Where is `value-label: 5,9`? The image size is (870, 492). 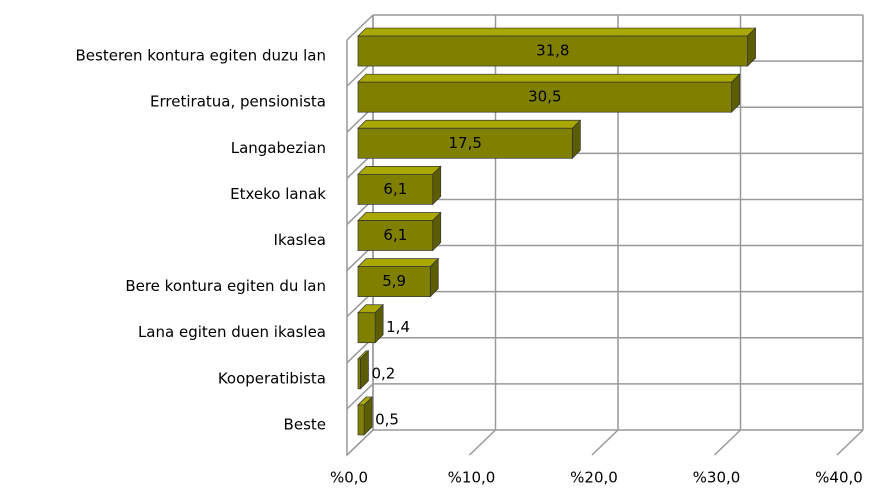
value-label: 5,9 is located at coordinates (394, 281).